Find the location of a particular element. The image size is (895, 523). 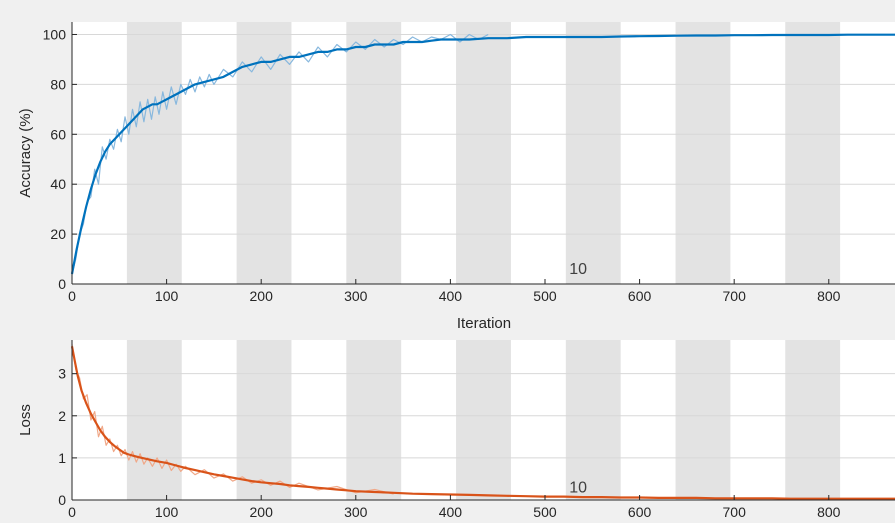

accuracy-epoch-label: 10 is located at coordinates (578, 269).